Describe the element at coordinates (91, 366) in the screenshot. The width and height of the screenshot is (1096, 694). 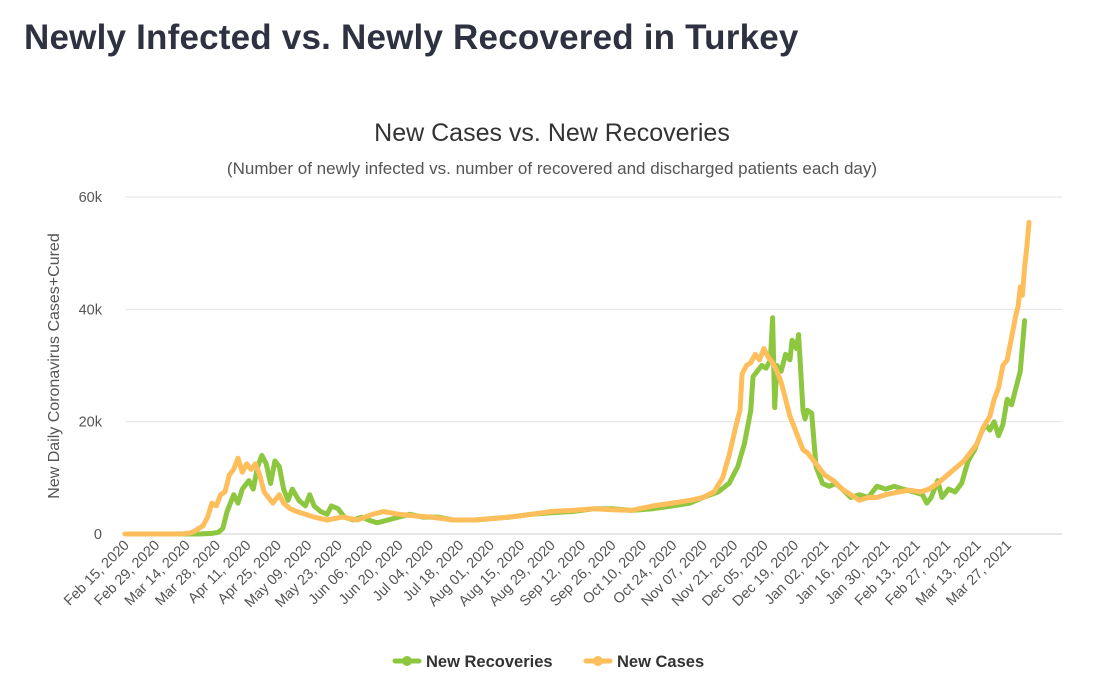
I see `y-axis-ticks: 0 20k 40k 60k` at that location.